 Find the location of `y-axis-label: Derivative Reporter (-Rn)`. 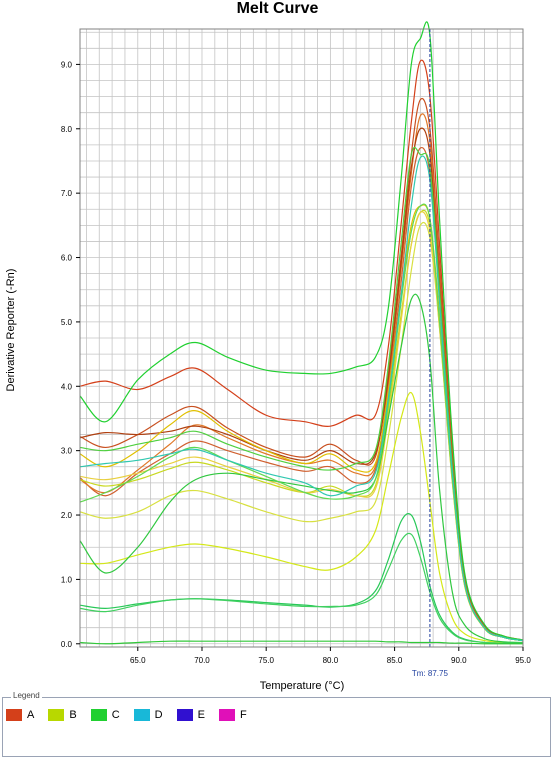

y-axis-label: Derivative Reporter (-Rn) is located at coordinates (11, 330).